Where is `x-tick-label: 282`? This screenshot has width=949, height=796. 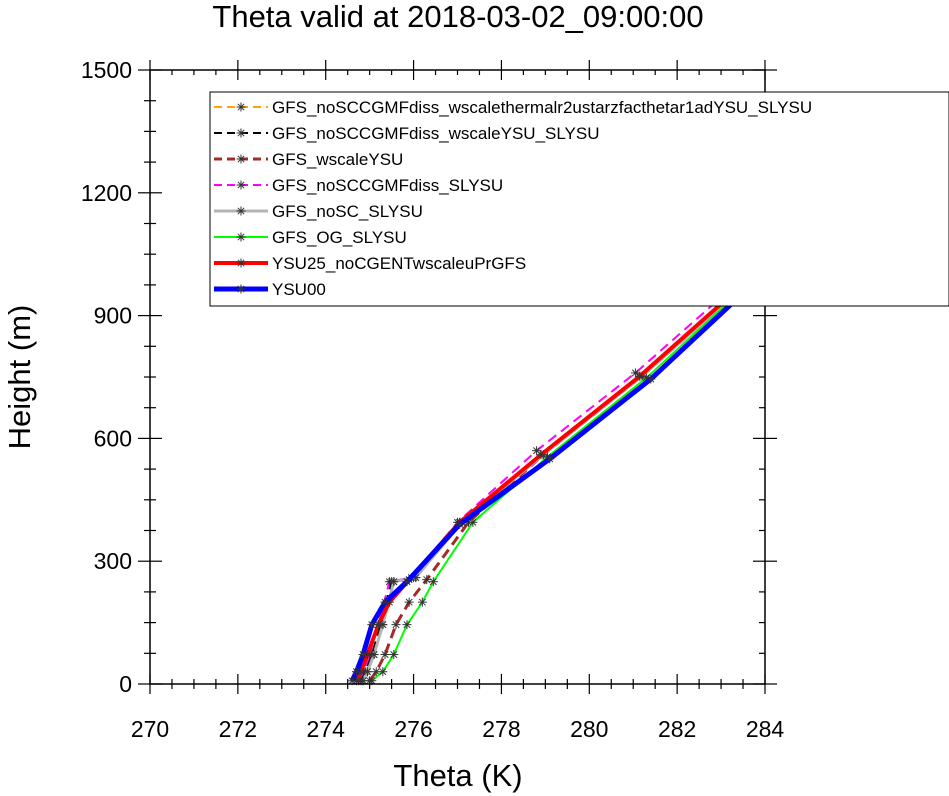 x-tick-label: 282 is located at coordinates (677, 729).